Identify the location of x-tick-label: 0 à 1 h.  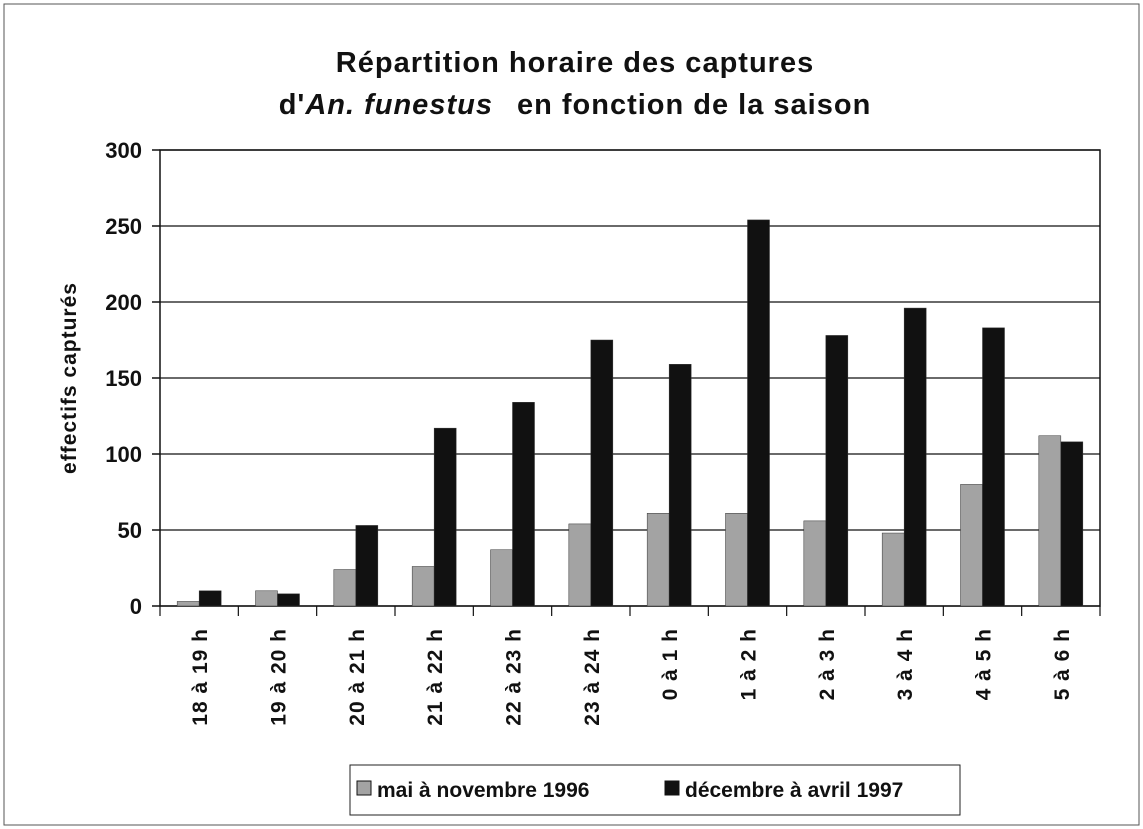
(670, 664).